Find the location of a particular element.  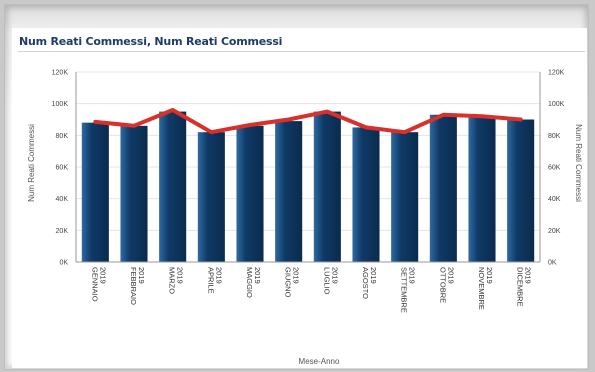

y-tick-label: 60K is located at coordinates (62, 168).